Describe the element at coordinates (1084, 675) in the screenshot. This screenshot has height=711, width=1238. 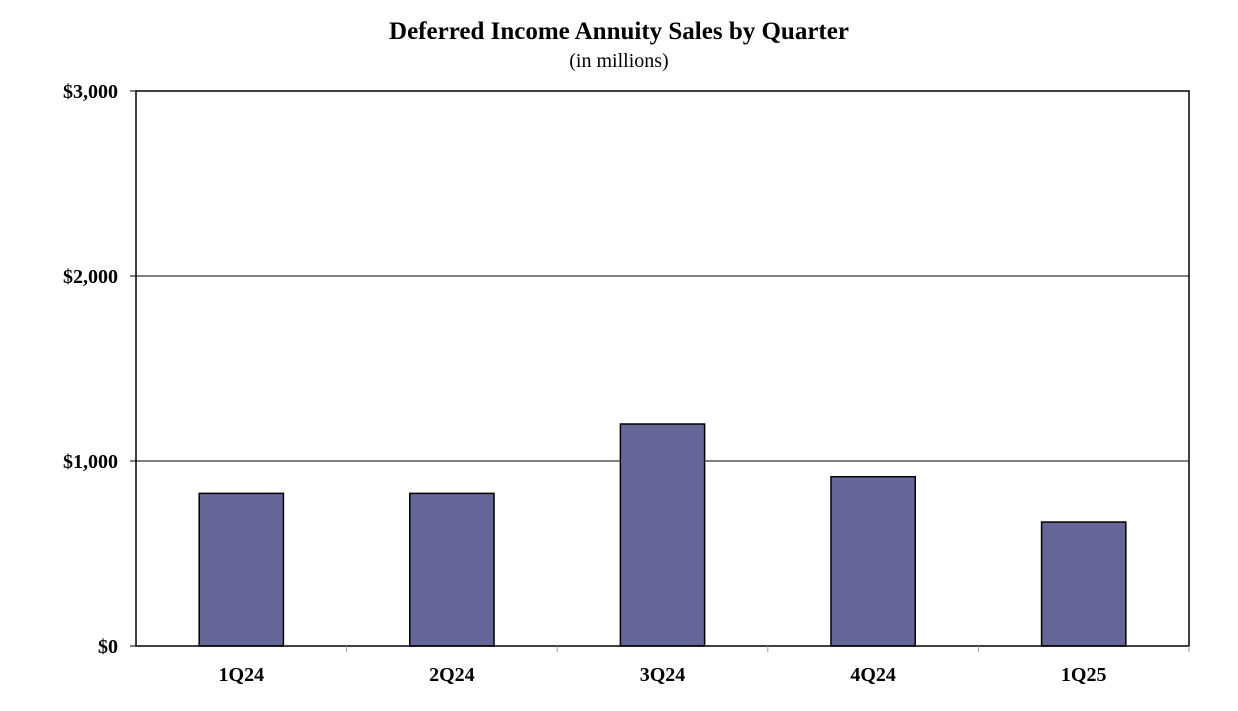
I see `x-tick-label: 1Q25` at that location.